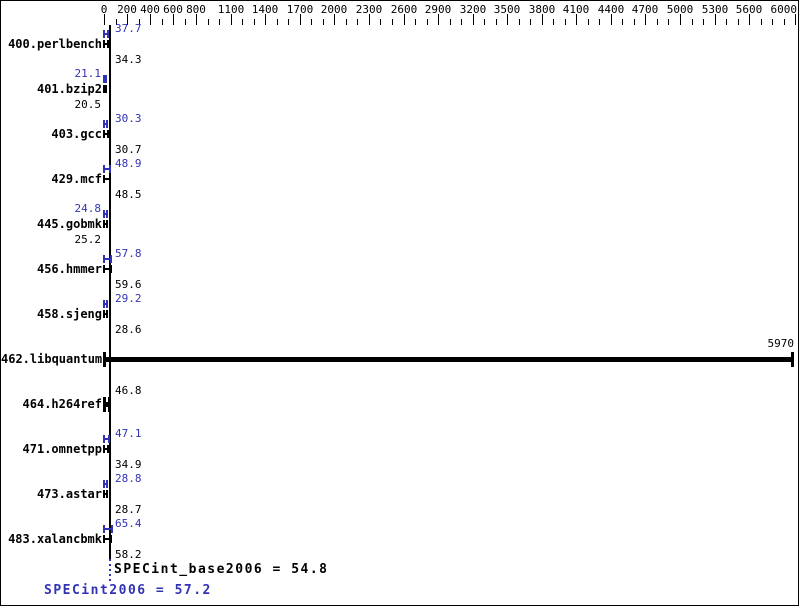 This screenshot has width=799, height=606. I want to click on peak-value-label: 28.8, so click(128, 478).